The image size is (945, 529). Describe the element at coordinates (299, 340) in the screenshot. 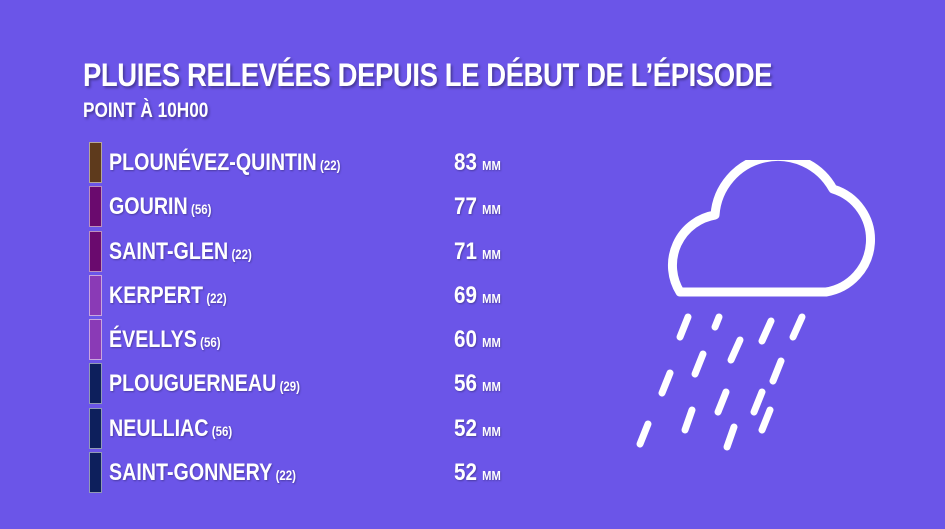

I see `list-item: ÉVELLYS (56) 60 MM` at that location.